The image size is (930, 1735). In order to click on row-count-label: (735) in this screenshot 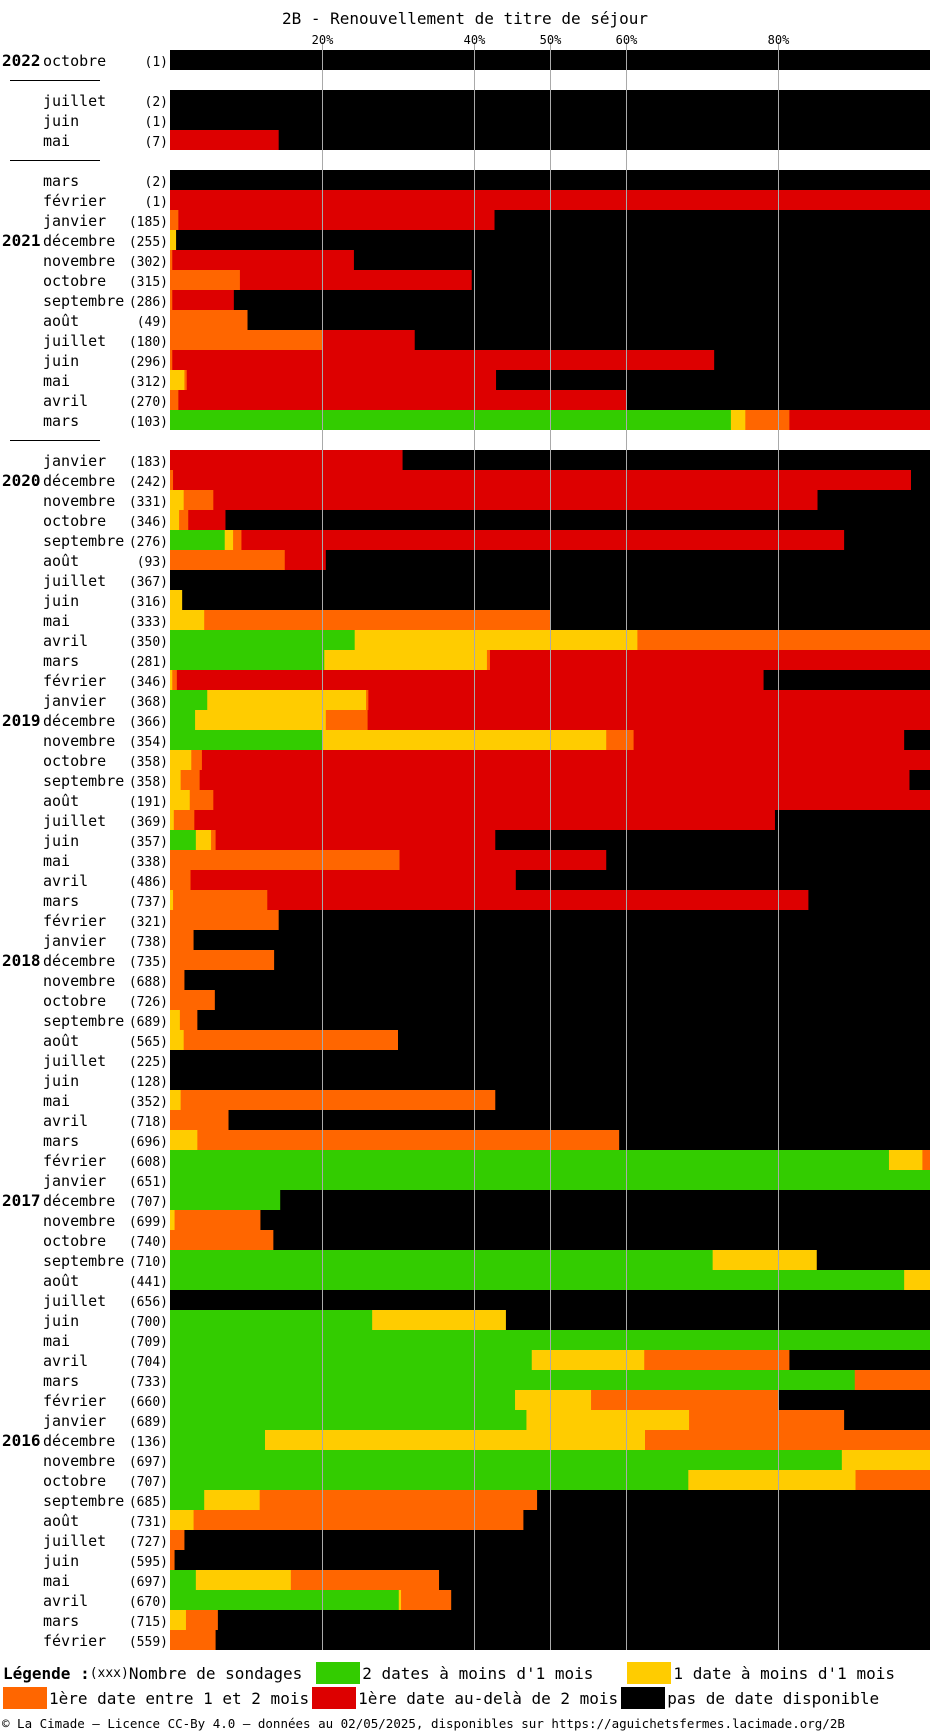, I will do `click(148, 962)`.